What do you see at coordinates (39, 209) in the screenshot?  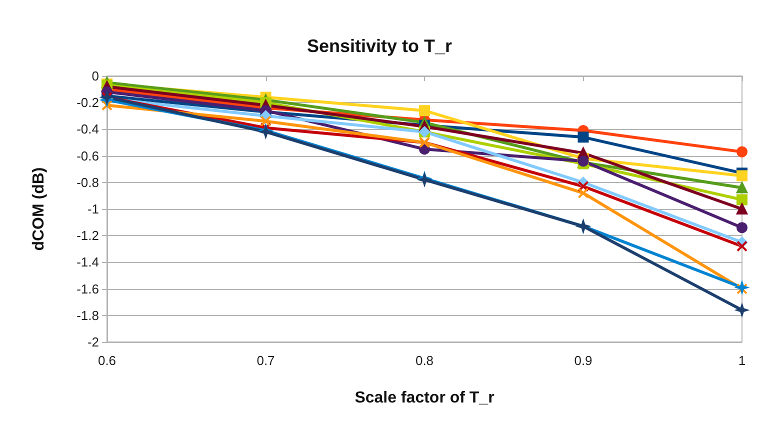 I see `y-axis-title: dCOM (dB)` at bounding box center [39, 209].